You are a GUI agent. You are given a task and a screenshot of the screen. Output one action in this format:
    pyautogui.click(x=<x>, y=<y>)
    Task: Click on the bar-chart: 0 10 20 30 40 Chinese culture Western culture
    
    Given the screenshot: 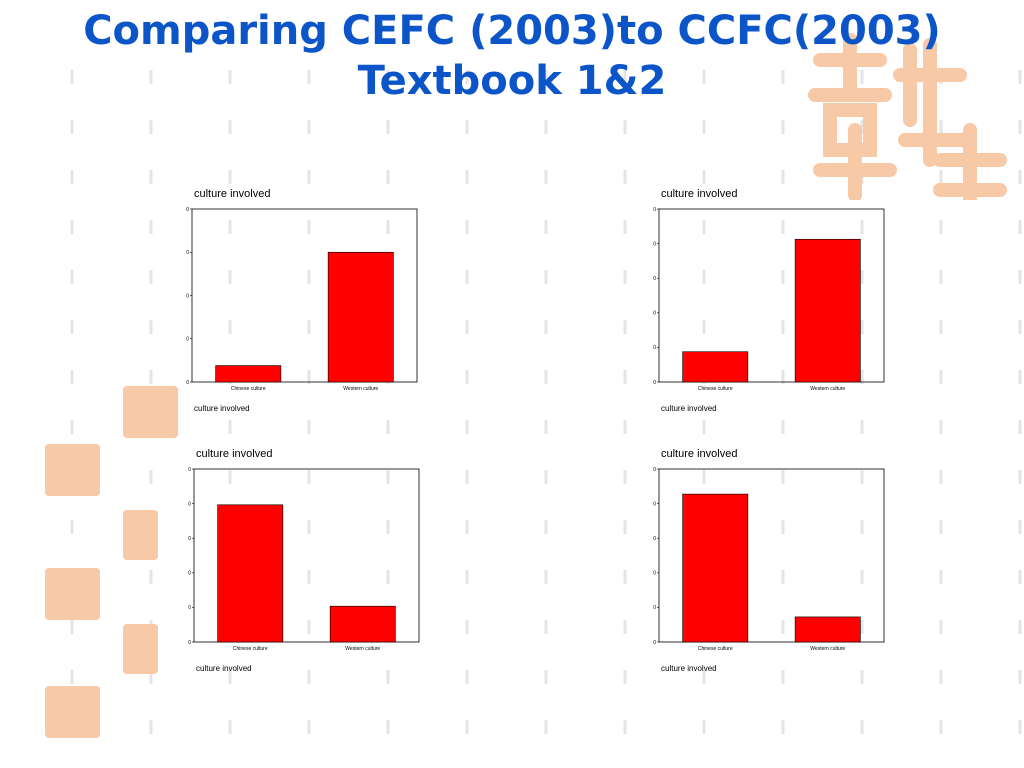 What is the action you would take?
    pyautogui.click(x=302, y=299)
    